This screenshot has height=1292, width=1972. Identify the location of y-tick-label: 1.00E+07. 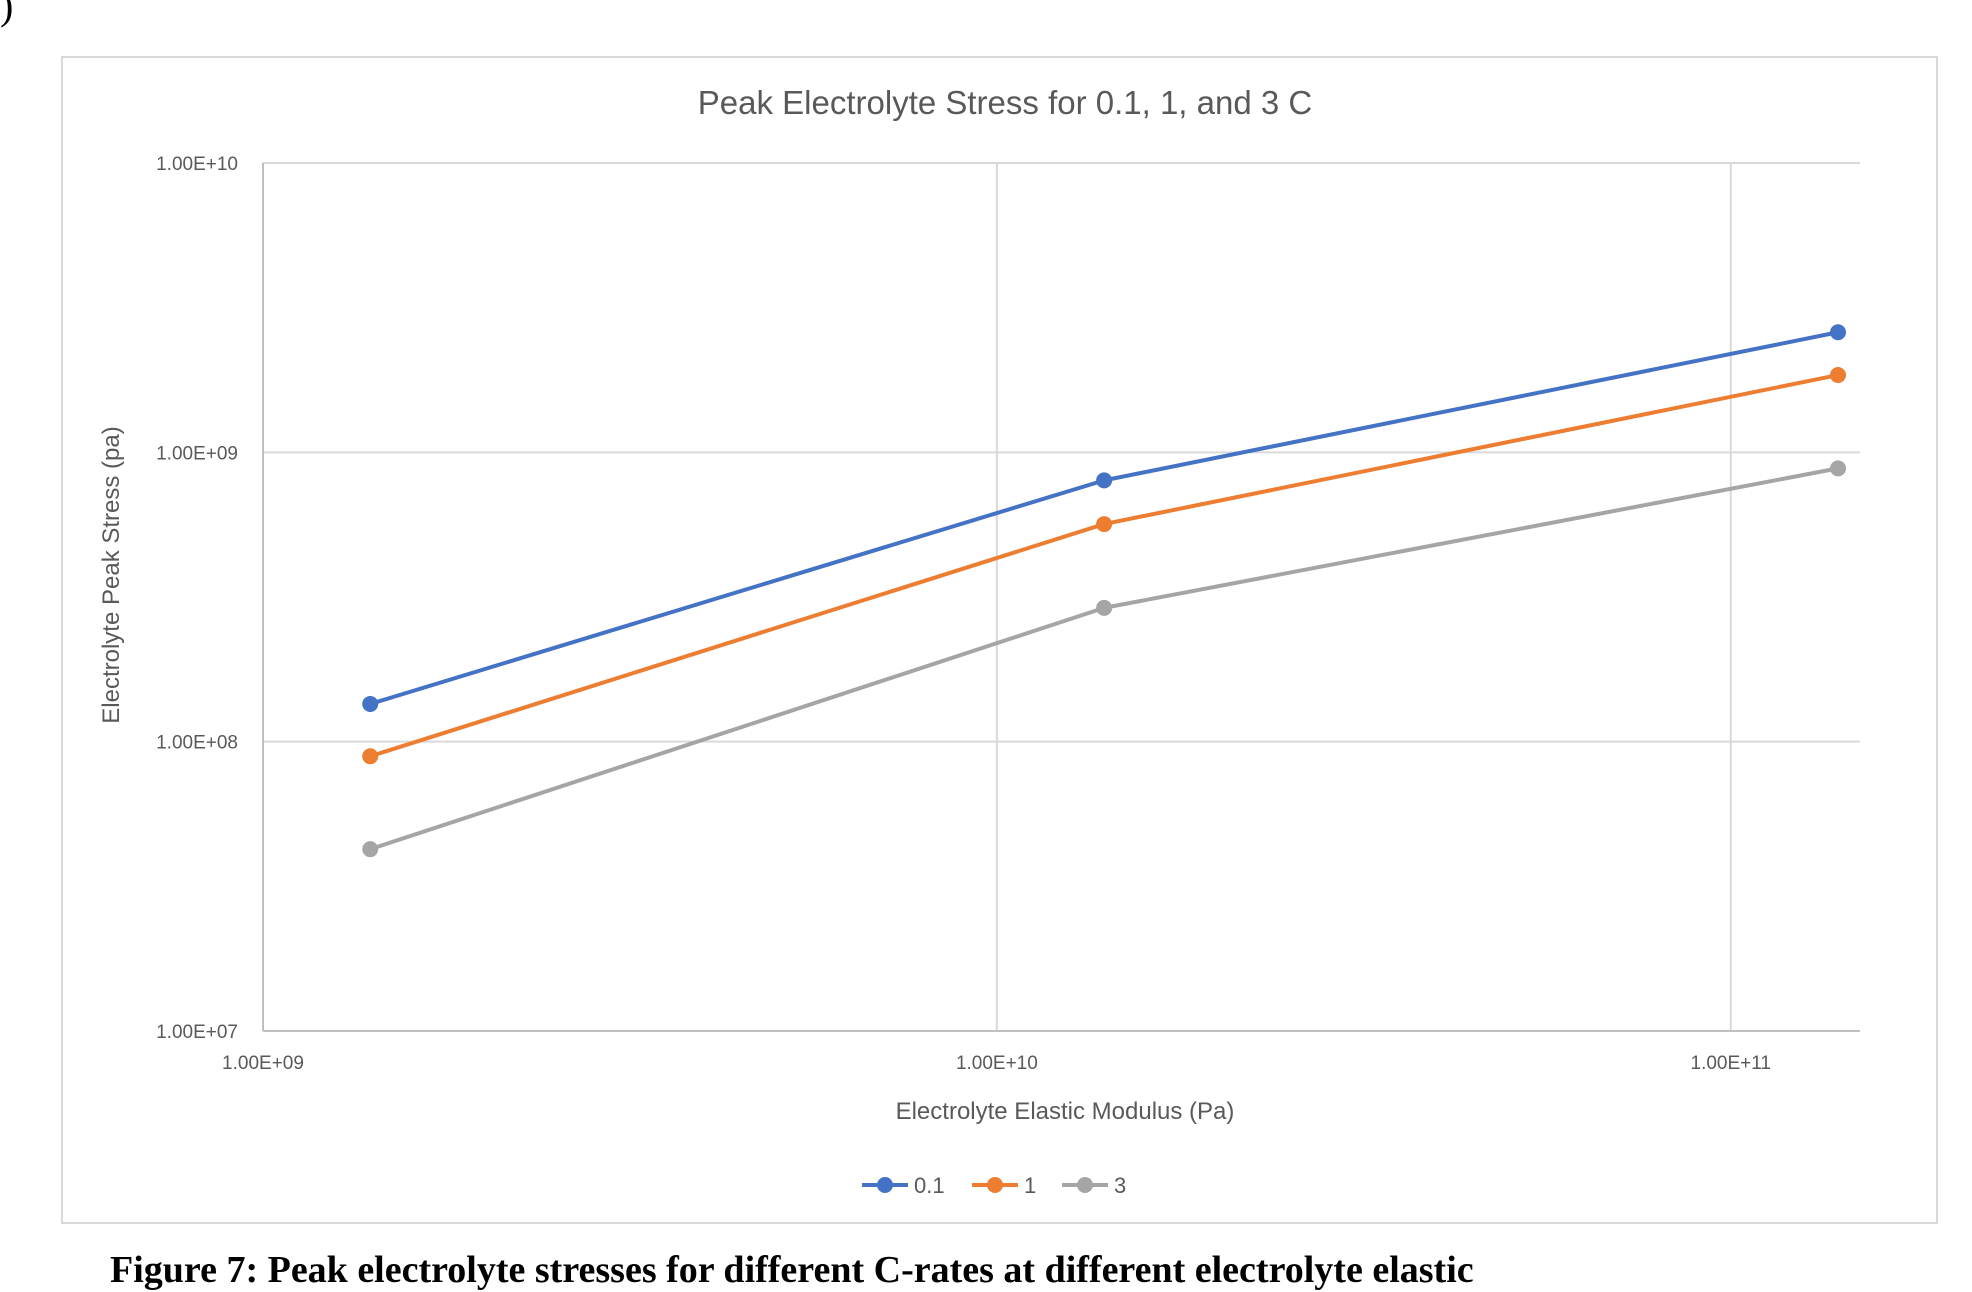
(197, 1032).